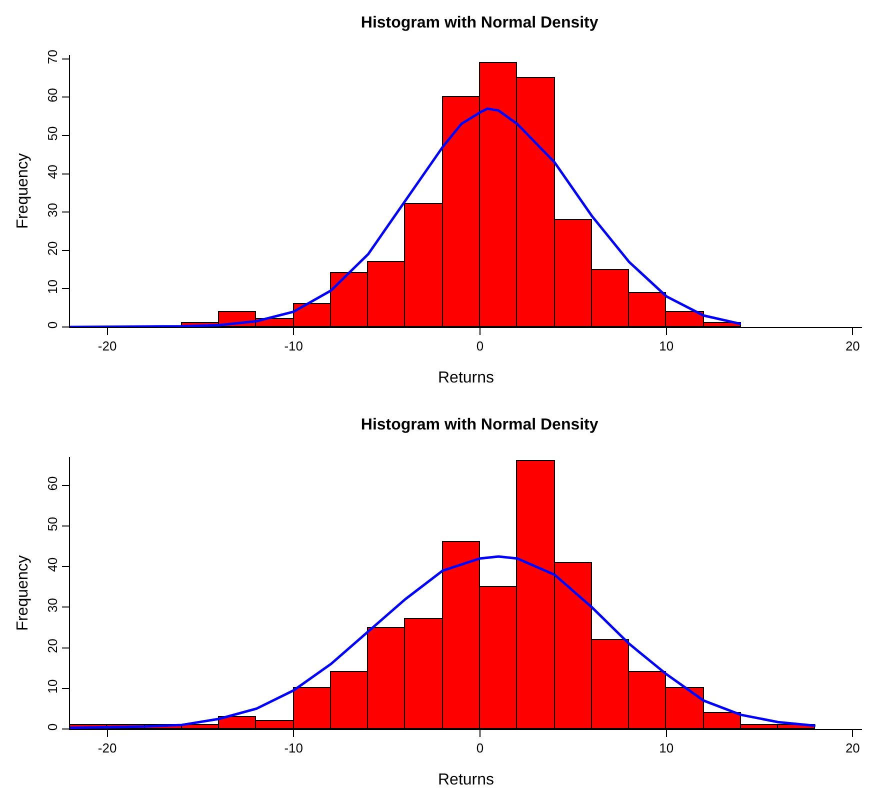  Describe the element at coordinates (52, 57) in the screenshot. I see `y-tick-label: 70` at that location.